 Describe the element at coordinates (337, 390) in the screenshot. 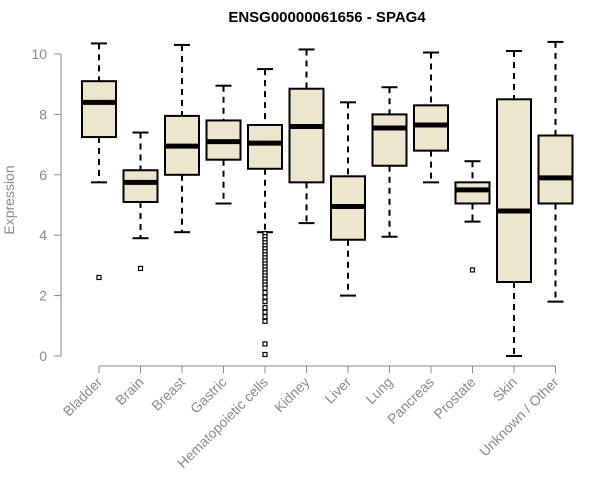

I see `x-tick-label: Liver` at that location.